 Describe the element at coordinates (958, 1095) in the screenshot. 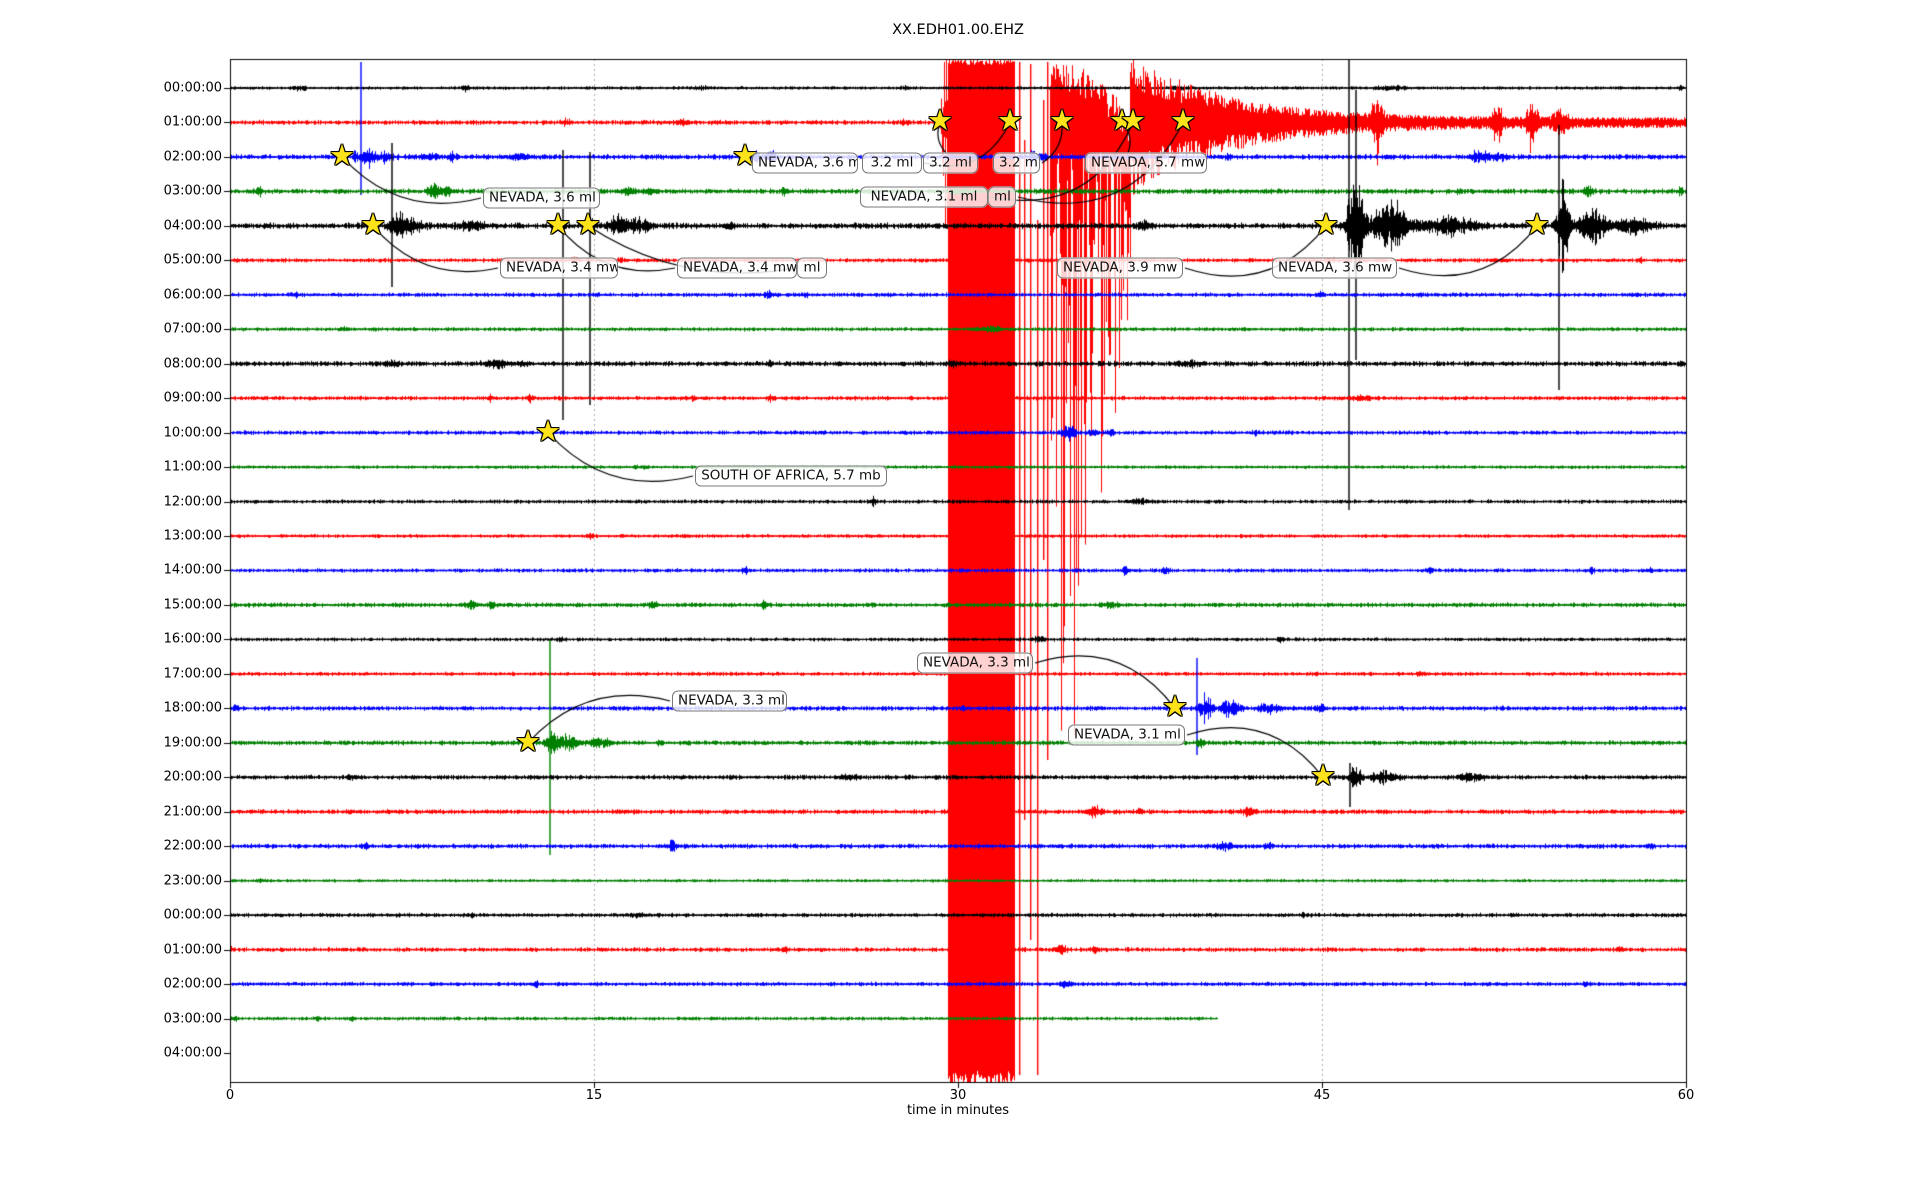

I see `x-tick-label: 30` at that location.